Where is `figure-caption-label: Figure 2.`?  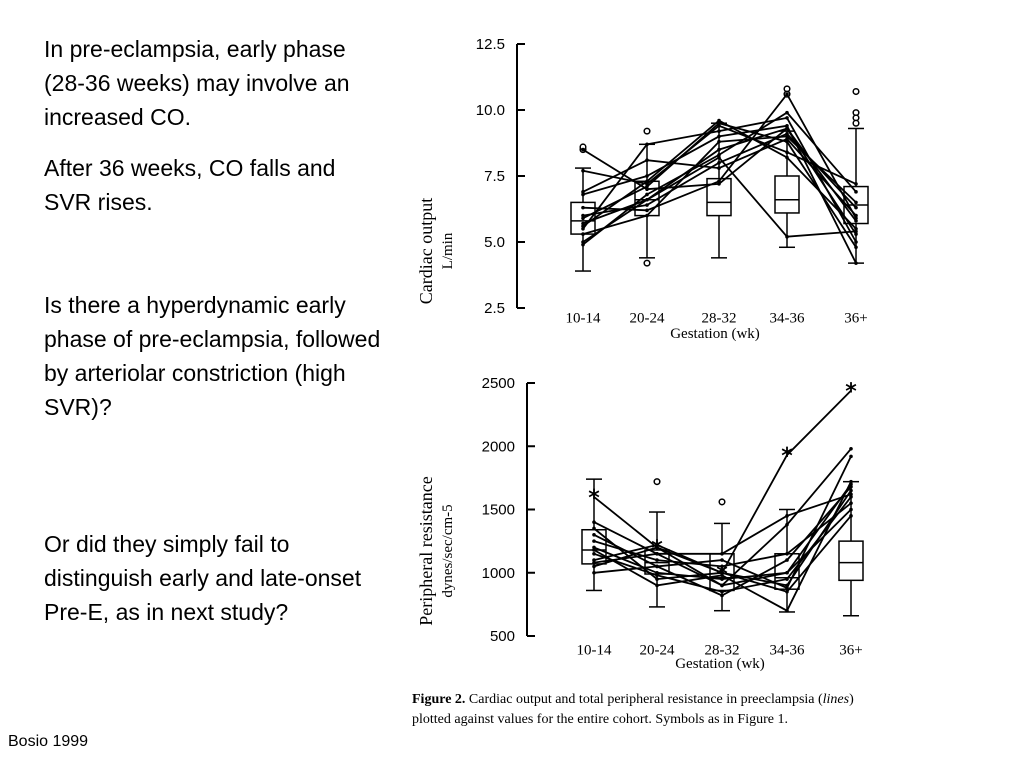 figure-caption-label: Figure 2. is located at coordinates (439, 699).